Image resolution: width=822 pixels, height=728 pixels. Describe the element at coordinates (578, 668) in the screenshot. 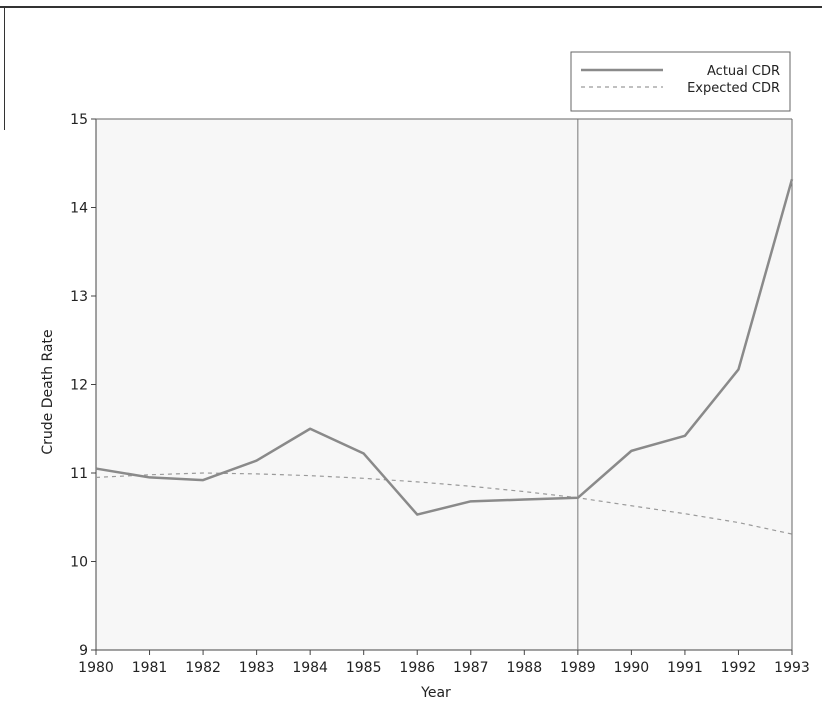

I see `x-tick-label: 1989` at that location.